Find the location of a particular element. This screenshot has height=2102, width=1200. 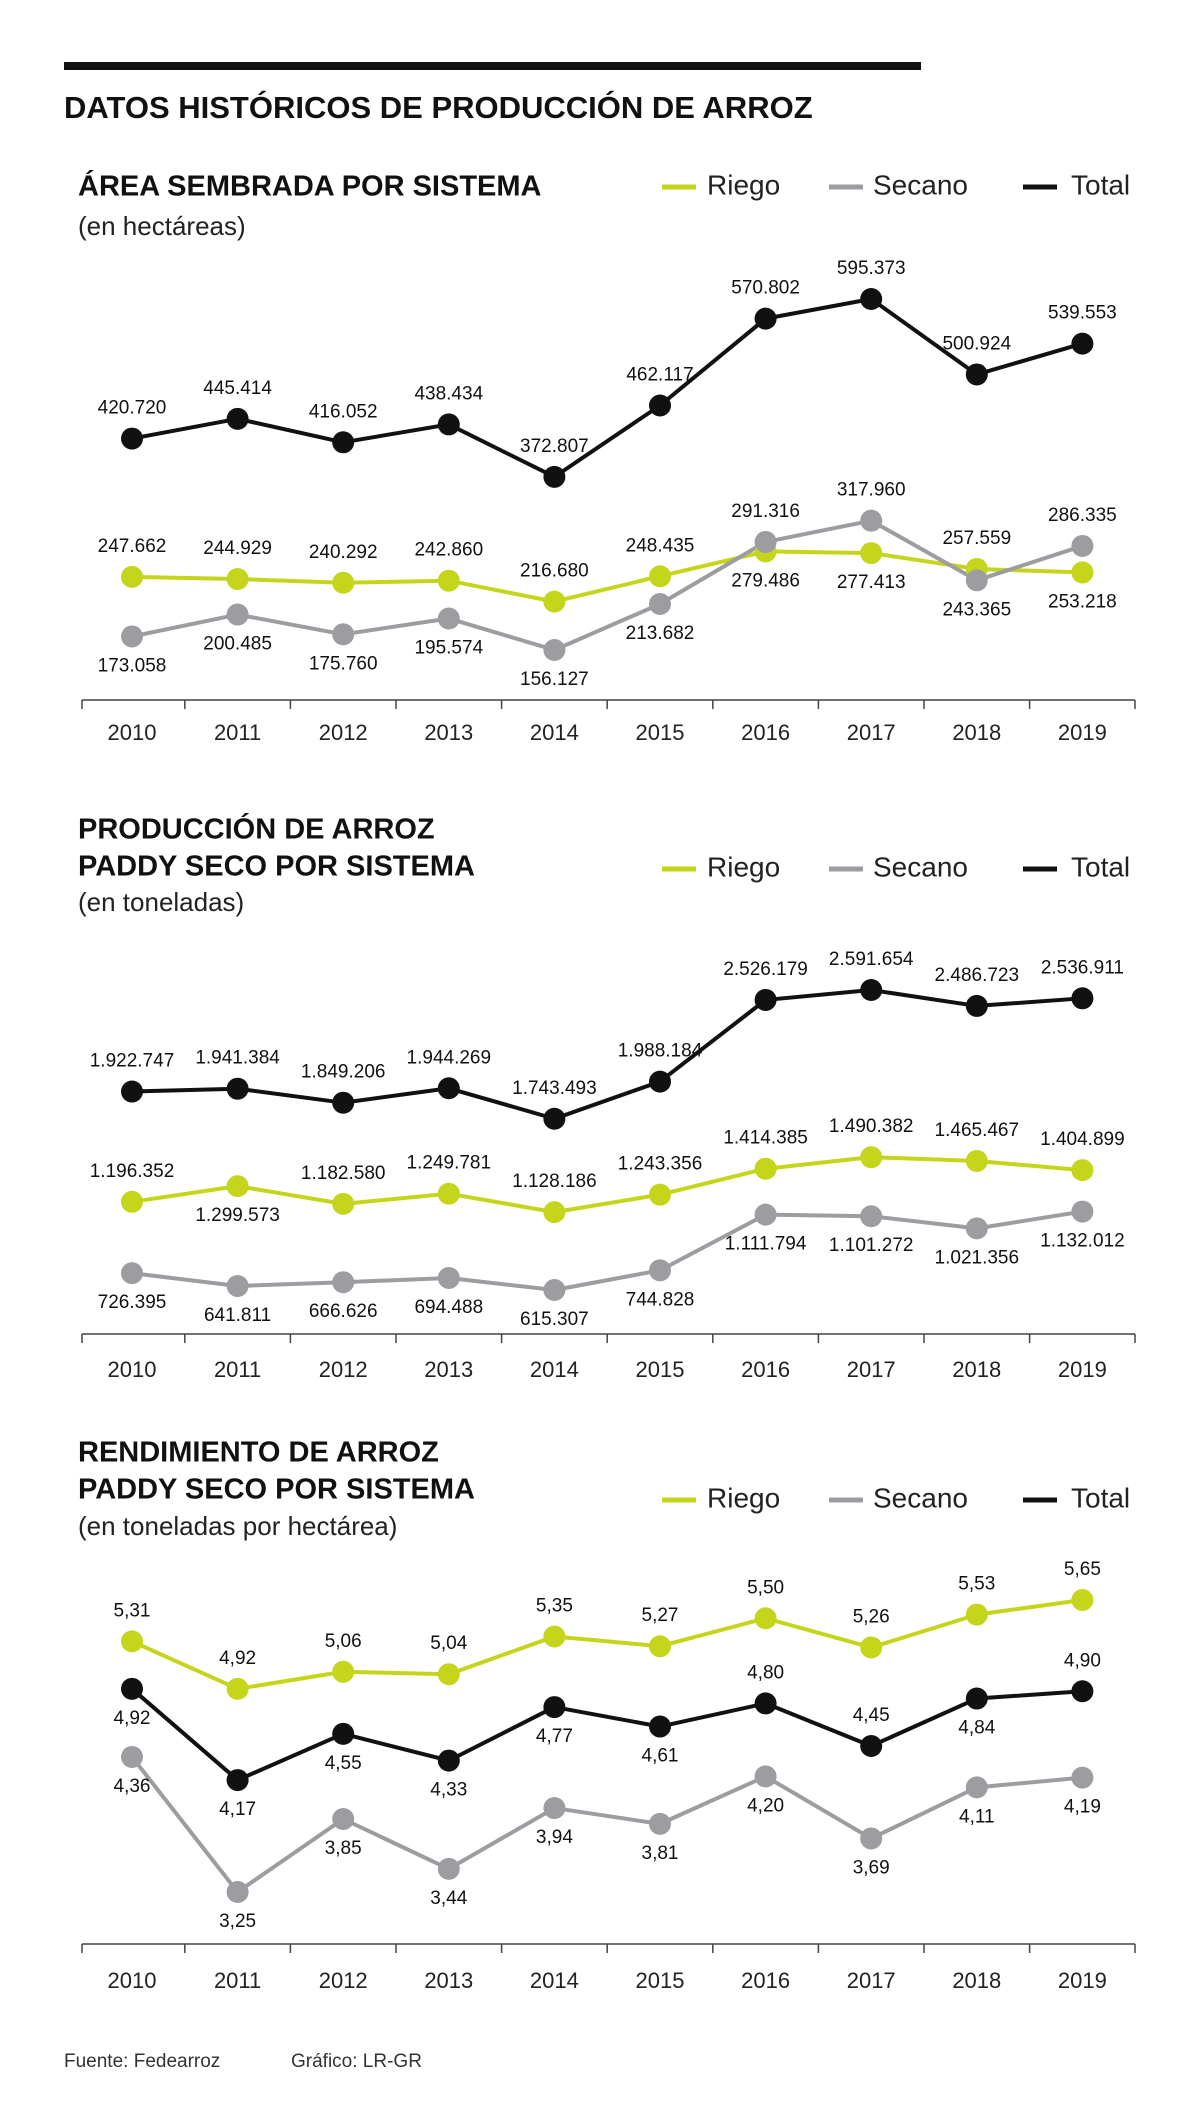

data-label: 253.218 is located at coordinates (1082, 601).